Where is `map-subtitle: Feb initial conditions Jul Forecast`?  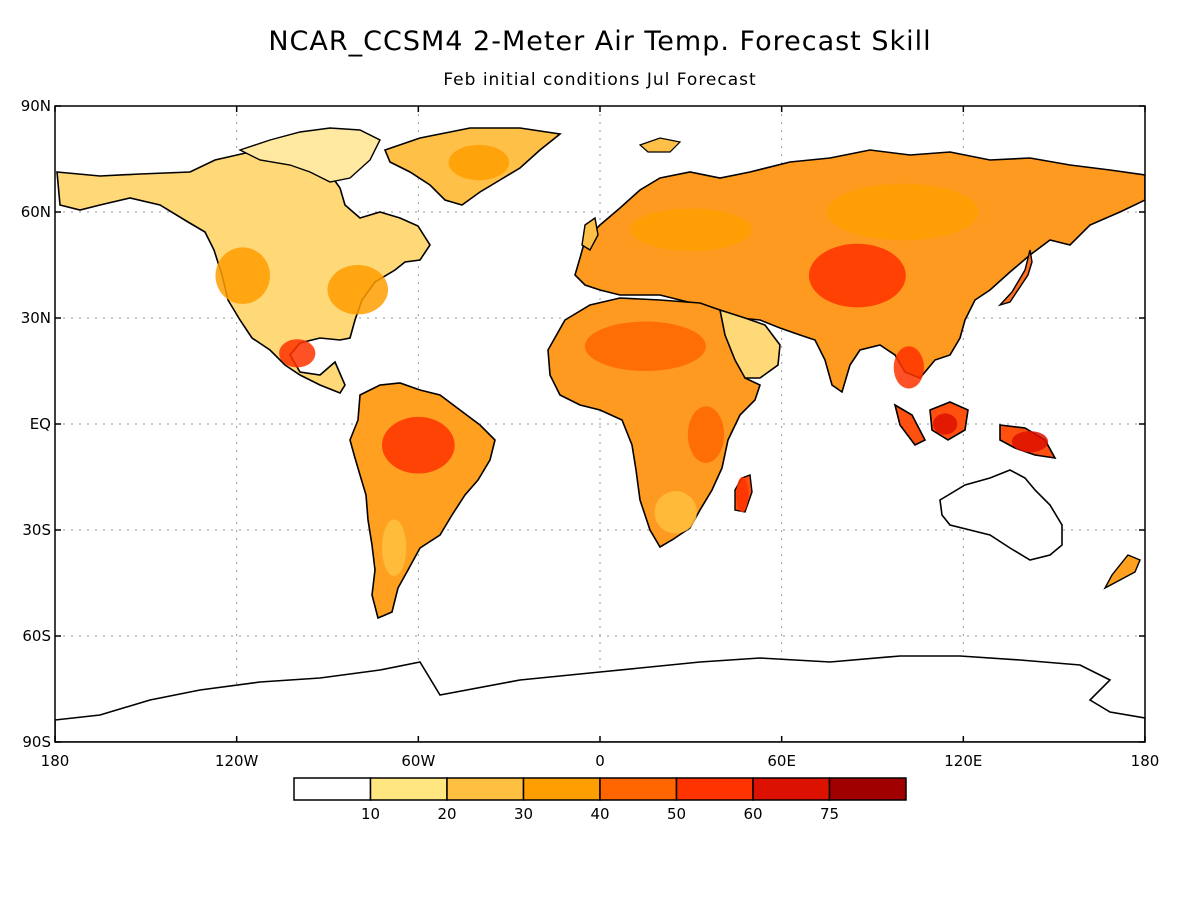
map-subtitle: Feb initial conditions Jul Forecast is located at coordinates (600, 80).